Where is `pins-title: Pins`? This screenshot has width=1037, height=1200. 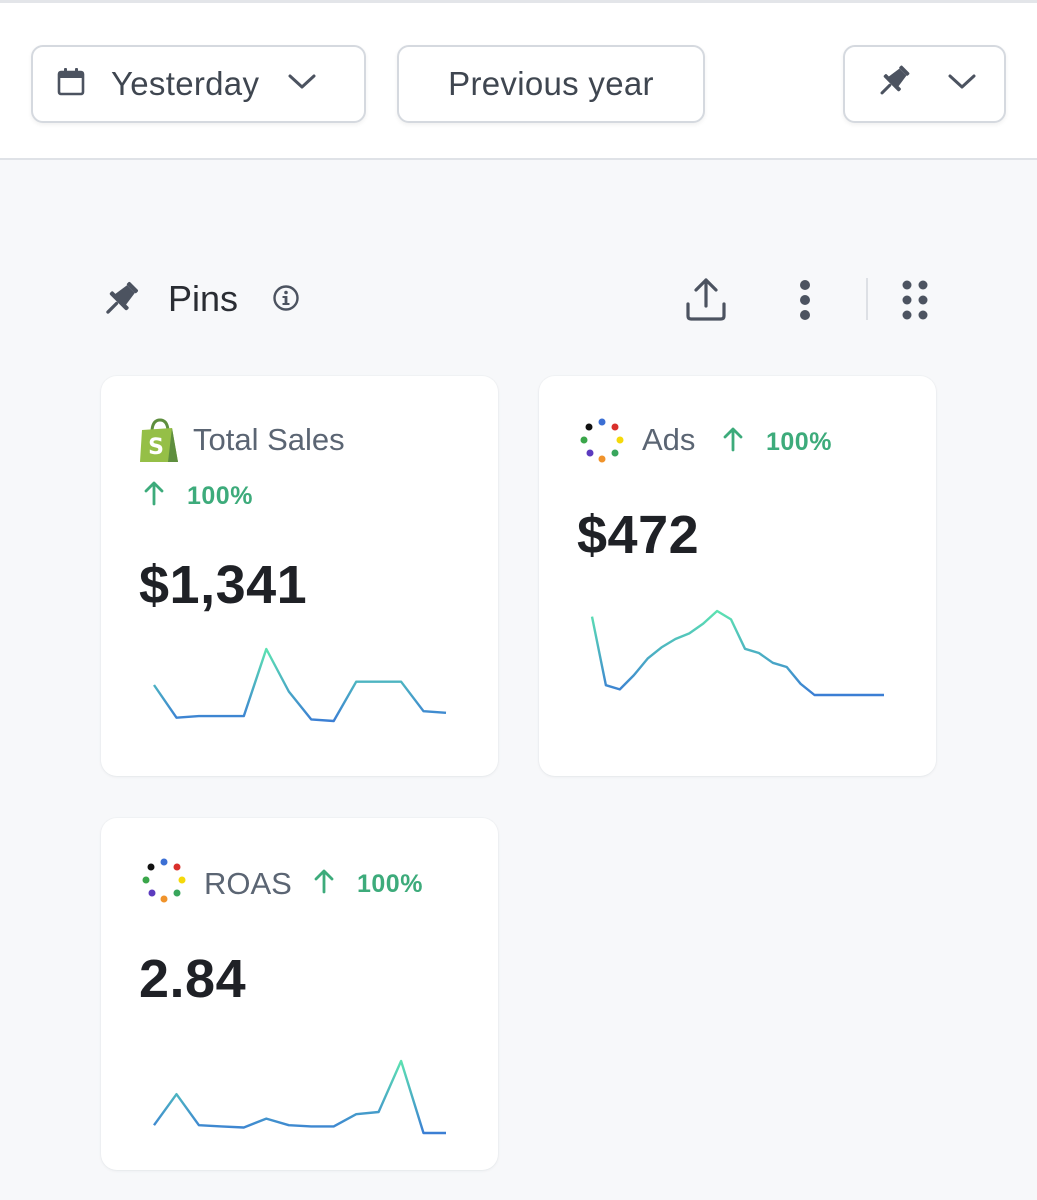 pins-title: Pins is located at coordinates (203, 298).